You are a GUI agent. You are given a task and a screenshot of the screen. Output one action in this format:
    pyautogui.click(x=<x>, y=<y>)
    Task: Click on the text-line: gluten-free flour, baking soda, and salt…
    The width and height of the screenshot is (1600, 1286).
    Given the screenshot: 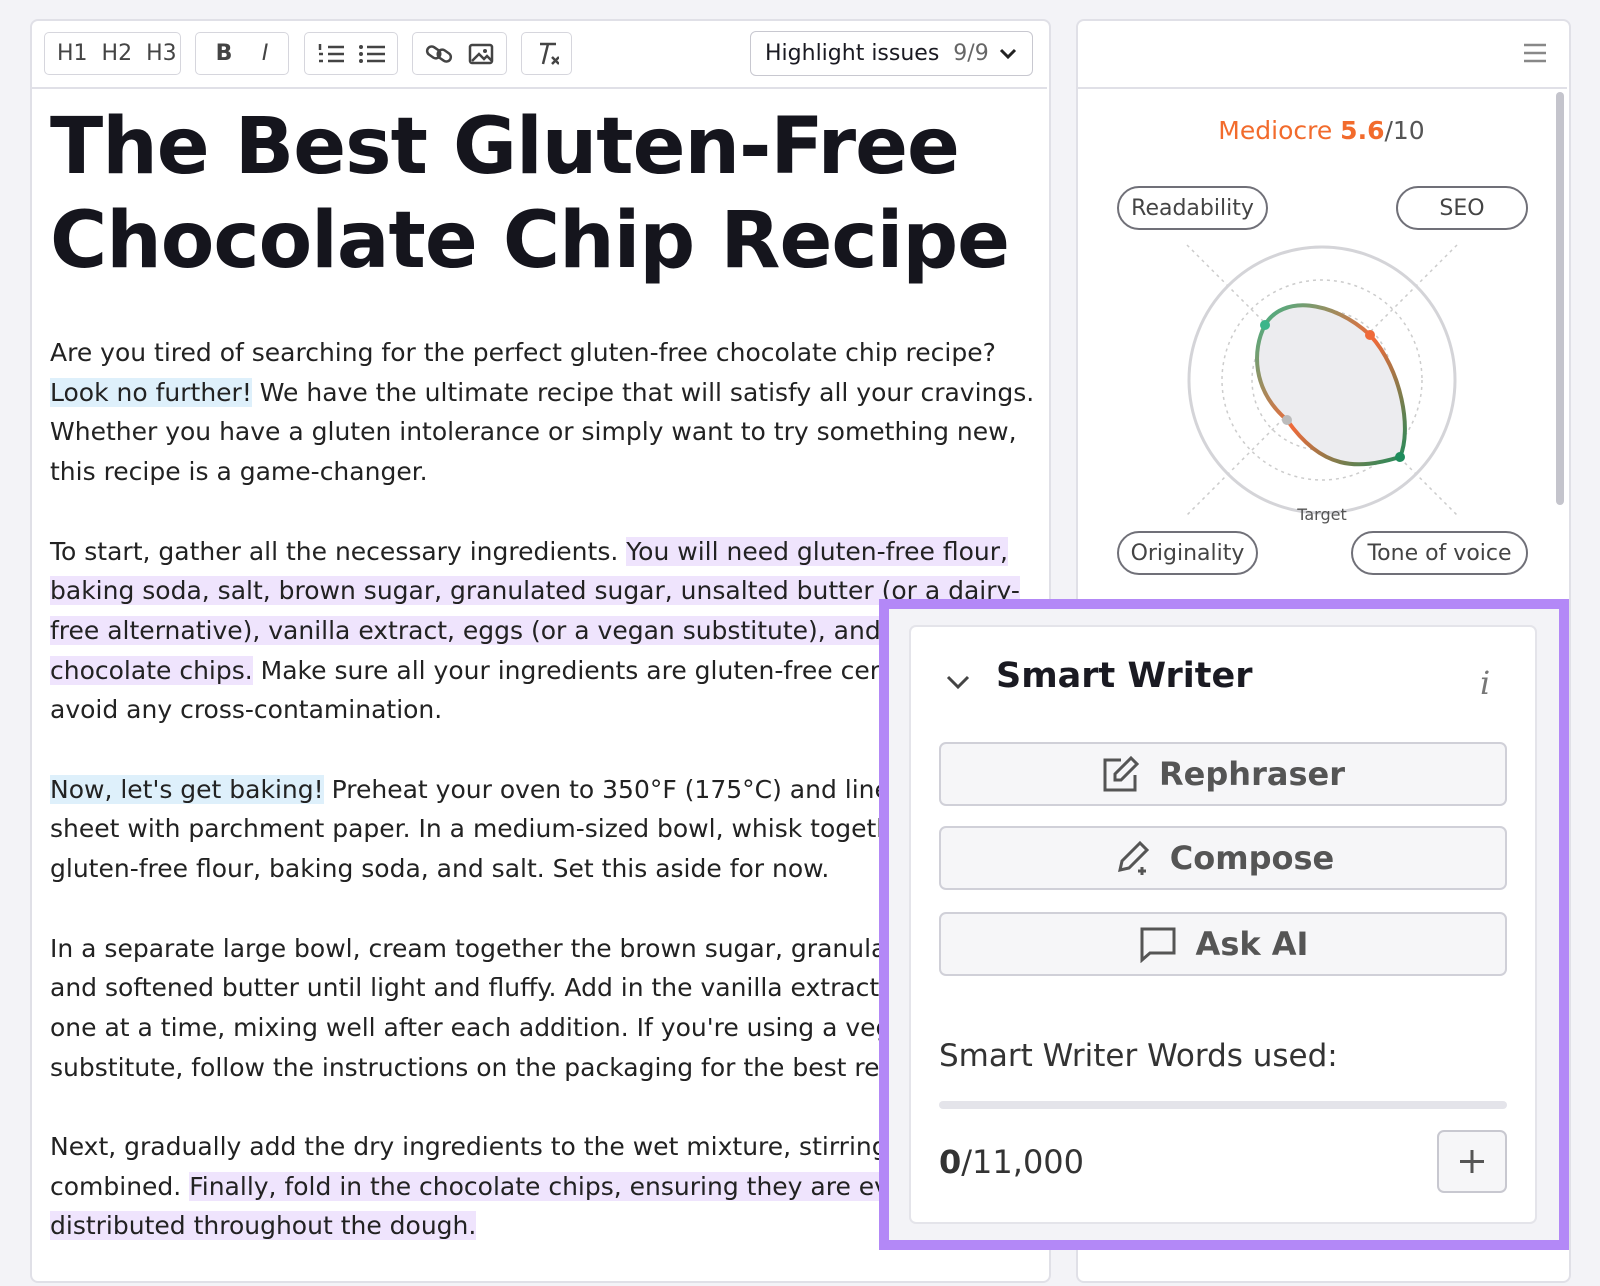 What is the action you would take?
    pyautogui.click(x=542, y=869)
    